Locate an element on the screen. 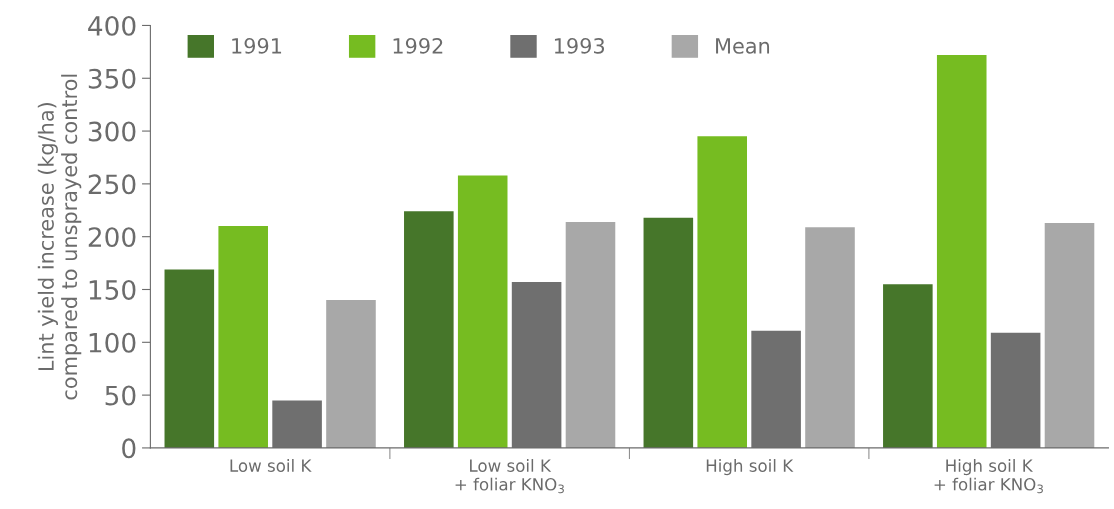 This screenshot has height=509, width=1114. y-tick-label: 150 is located at coordinates (112, 289).